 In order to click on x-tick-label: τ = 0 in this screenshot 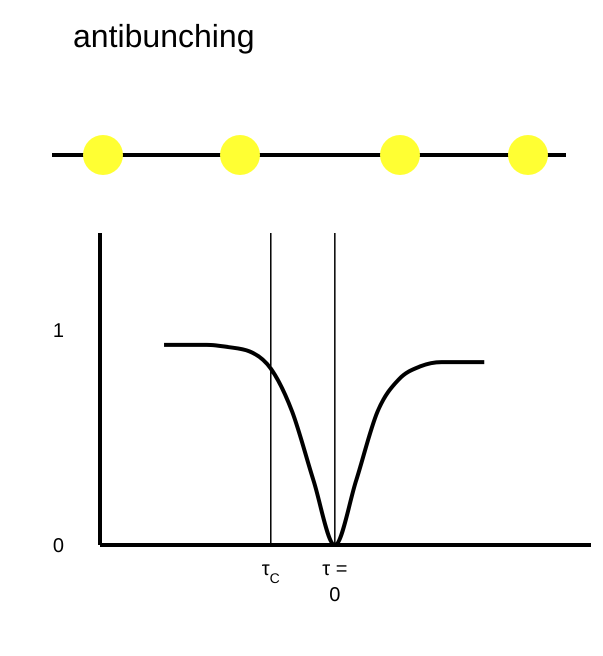, I will do `click(335, 582)`.